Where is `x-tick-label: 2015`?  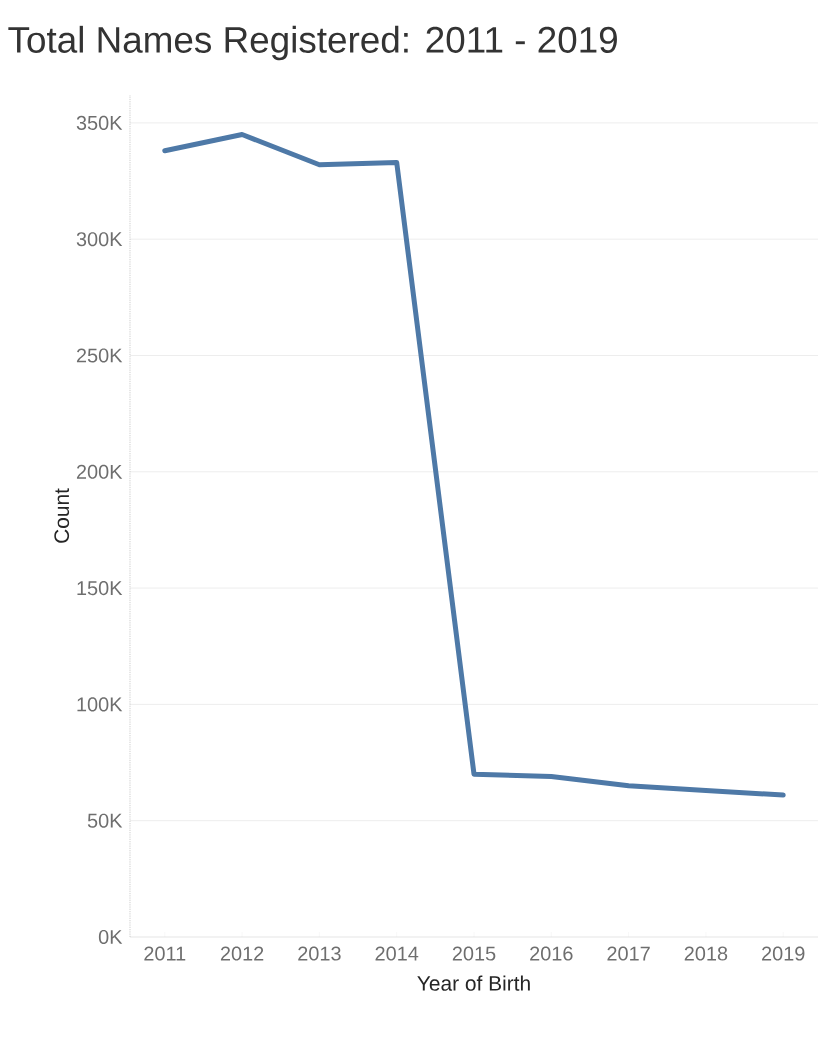
x-tick-label: 2015 is located at coordinates (474, 953).